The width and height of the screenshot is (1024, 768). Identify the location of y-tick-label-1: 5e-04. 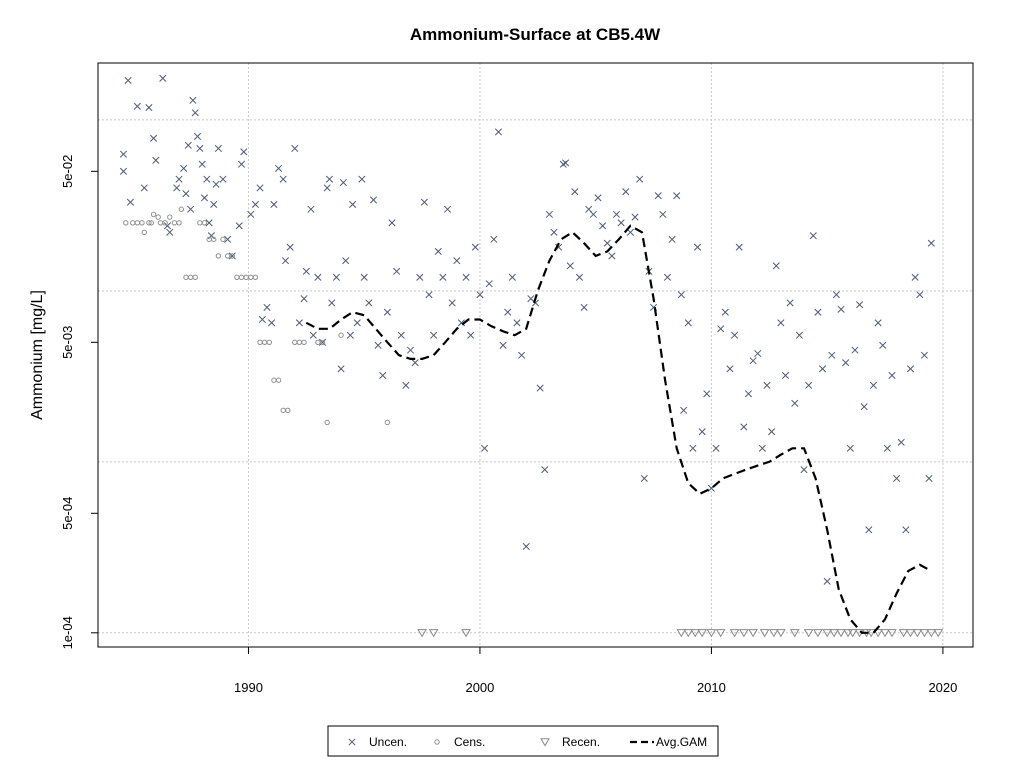
(67, 513).